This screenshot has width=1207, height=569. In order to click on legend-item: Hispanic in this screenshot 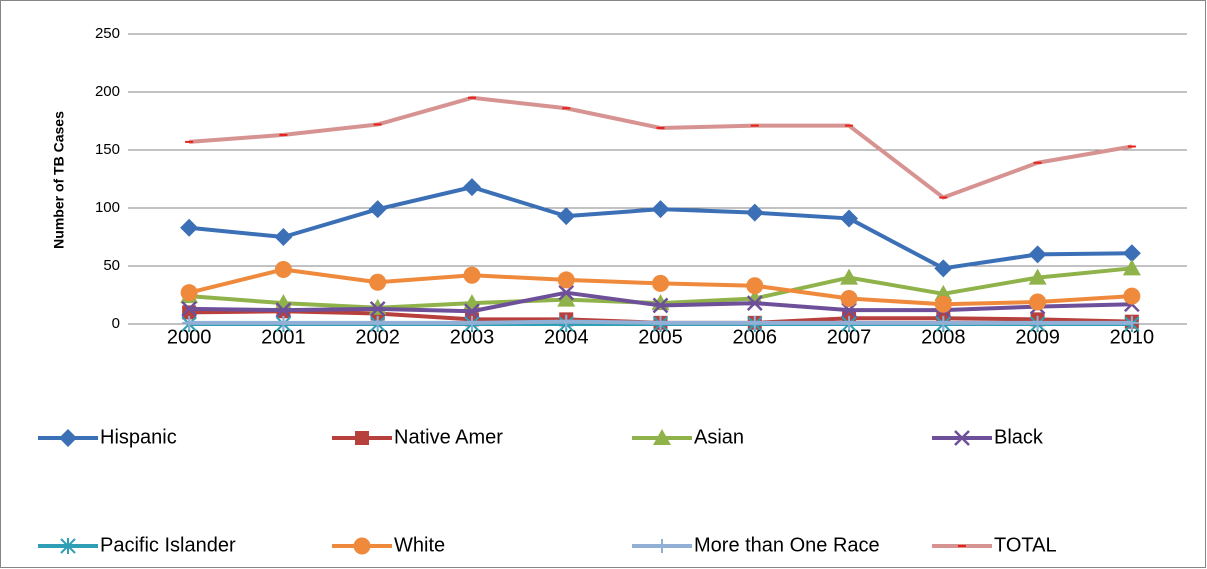, I will do `click(107, 437)`.